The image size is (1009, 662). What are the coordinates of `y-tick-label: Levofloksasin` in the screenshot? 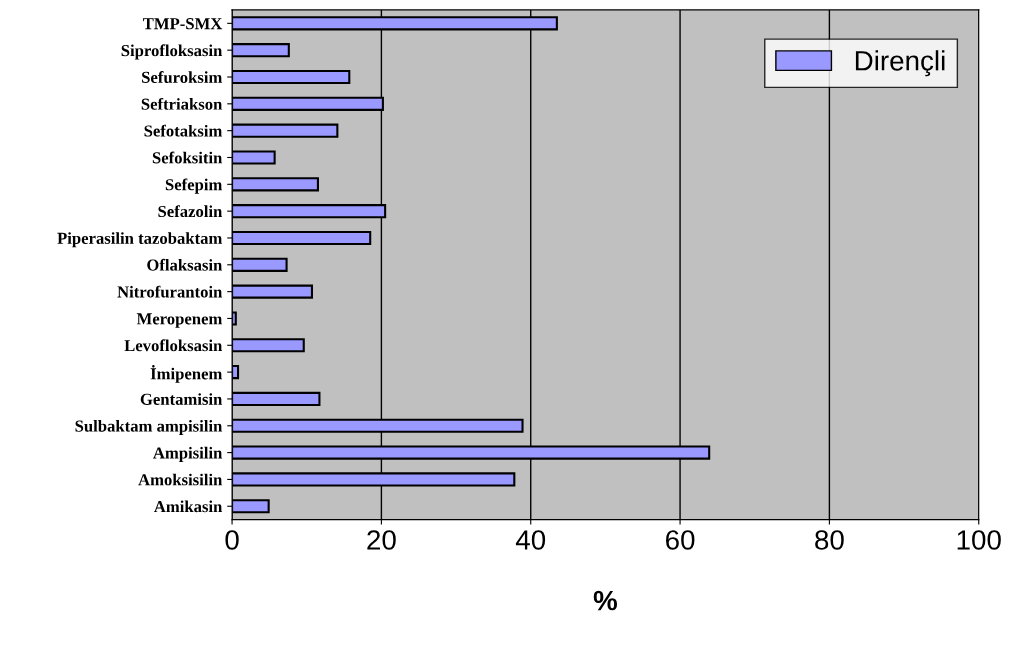 It's located at (173, 345).